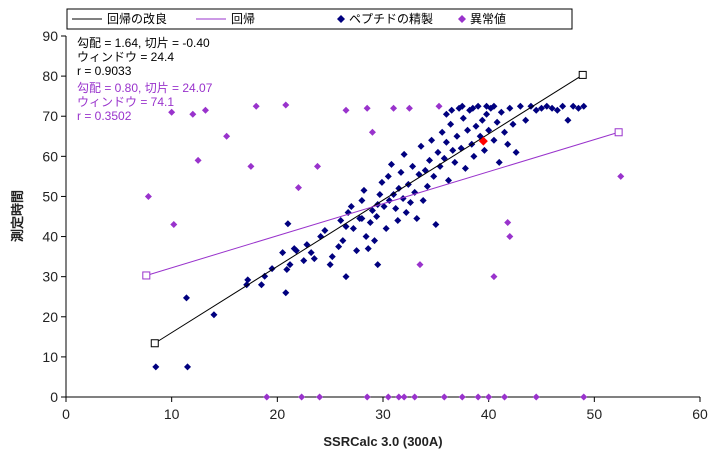 Image resolution: width=718 pixels, height=460 pixels. I want to click on legend-swatch-outlier-marker, so click(462, 19).